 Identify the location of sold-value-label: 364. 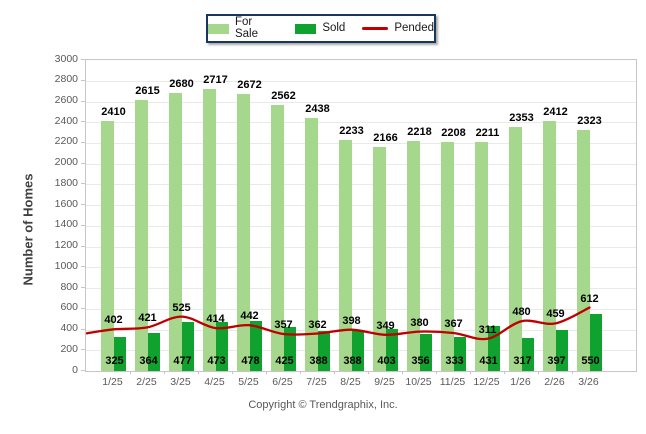
(148, 361).